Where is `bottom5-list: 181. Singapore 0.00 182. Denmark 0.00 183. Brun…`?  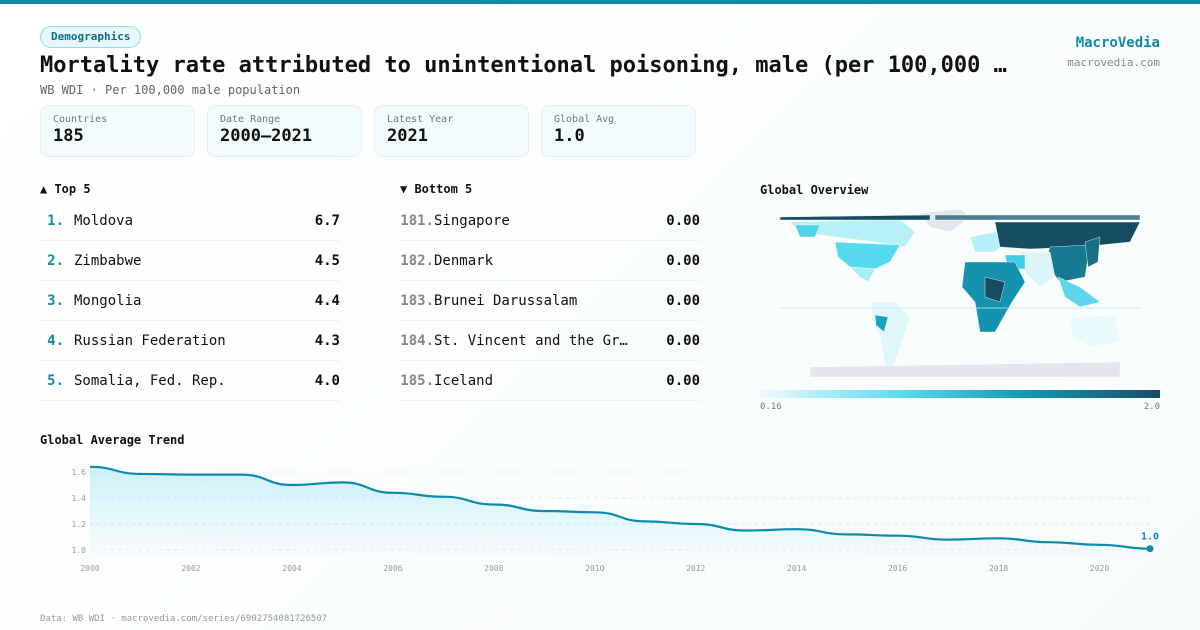
bottom5-list: 181. Singapore 0.00 182. Denmark 0.00 183. Brun… is located at coordinates (550, 301).